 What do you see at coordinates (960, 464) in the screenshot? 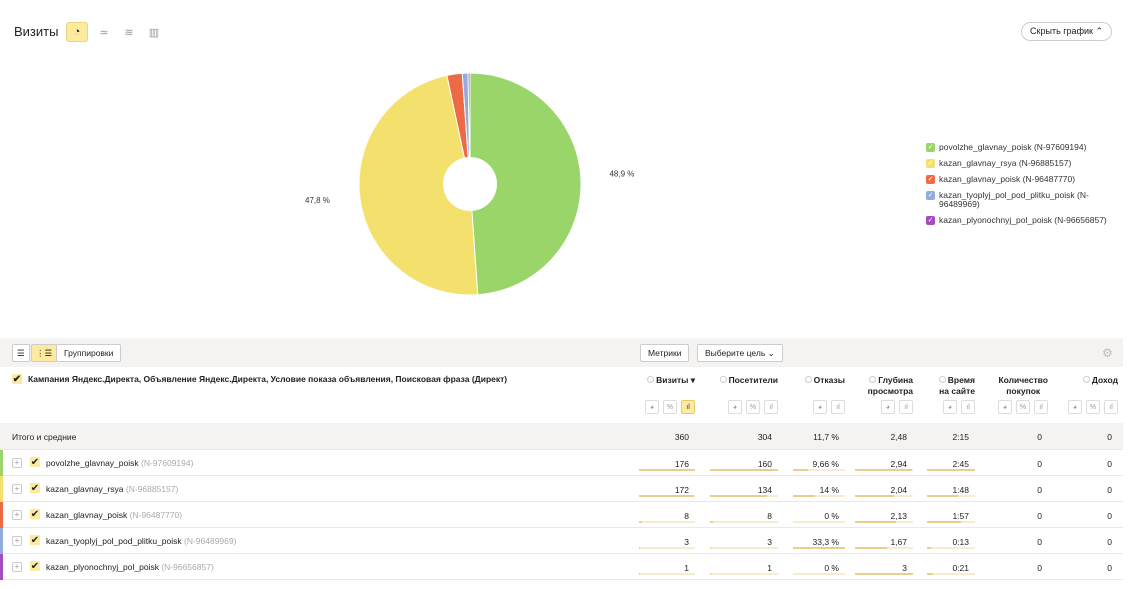
I see `cell-value: 2:45` at bounding box center [960, 464].